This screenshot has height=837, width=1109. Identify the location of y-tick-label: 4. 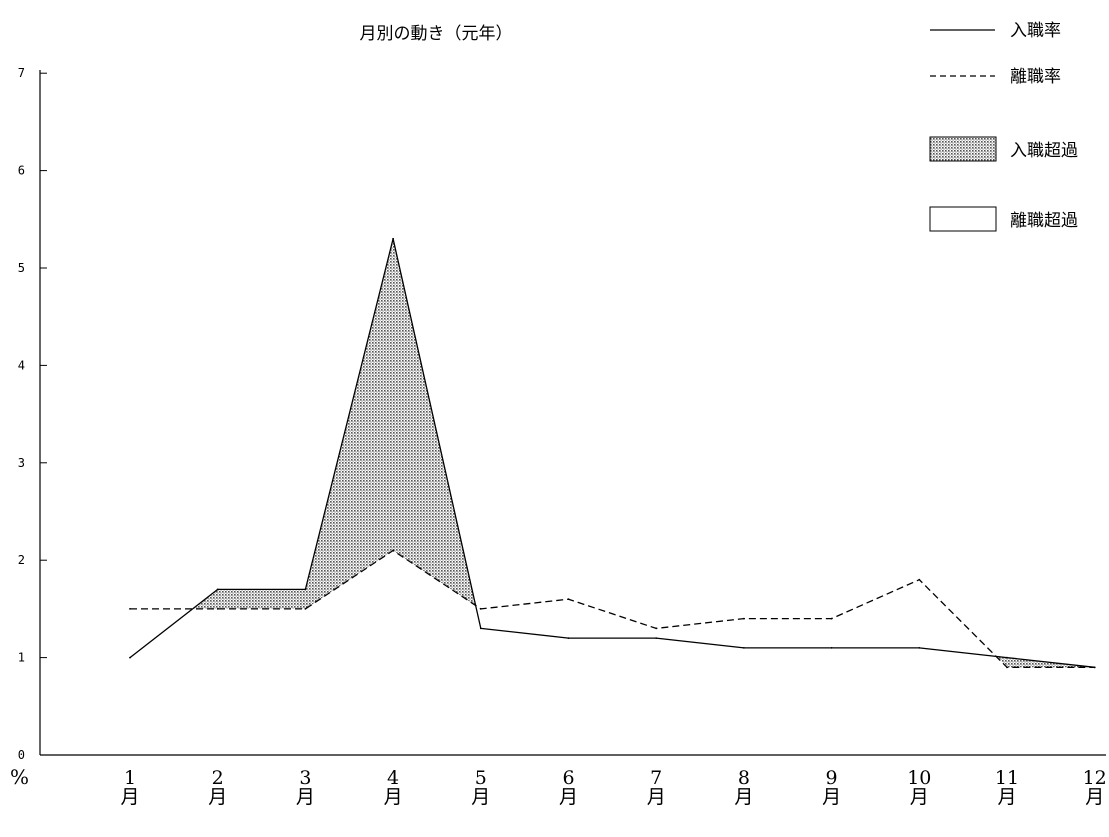
(21, 365).